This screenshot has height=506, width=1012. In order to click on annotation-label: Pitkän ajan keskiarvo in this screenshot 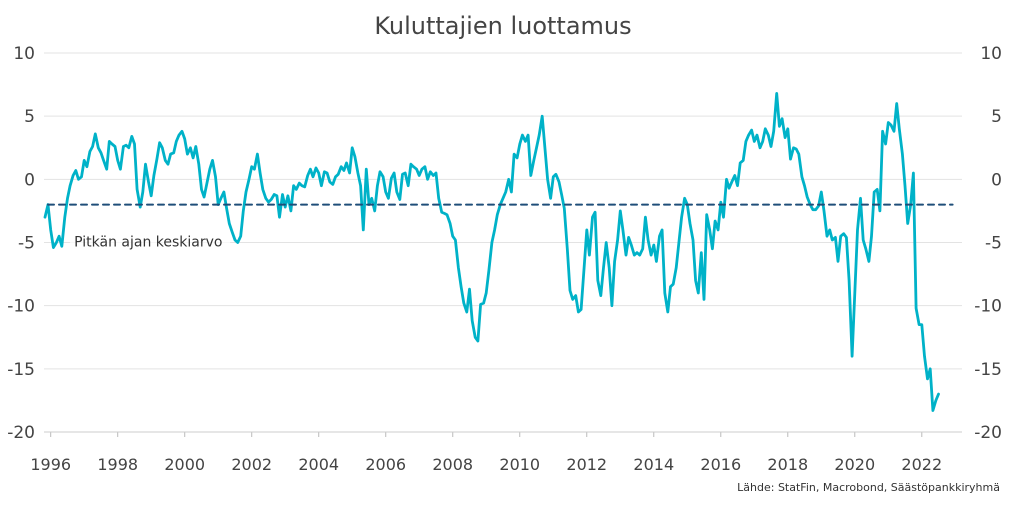, I will do `click(148, 242)`.